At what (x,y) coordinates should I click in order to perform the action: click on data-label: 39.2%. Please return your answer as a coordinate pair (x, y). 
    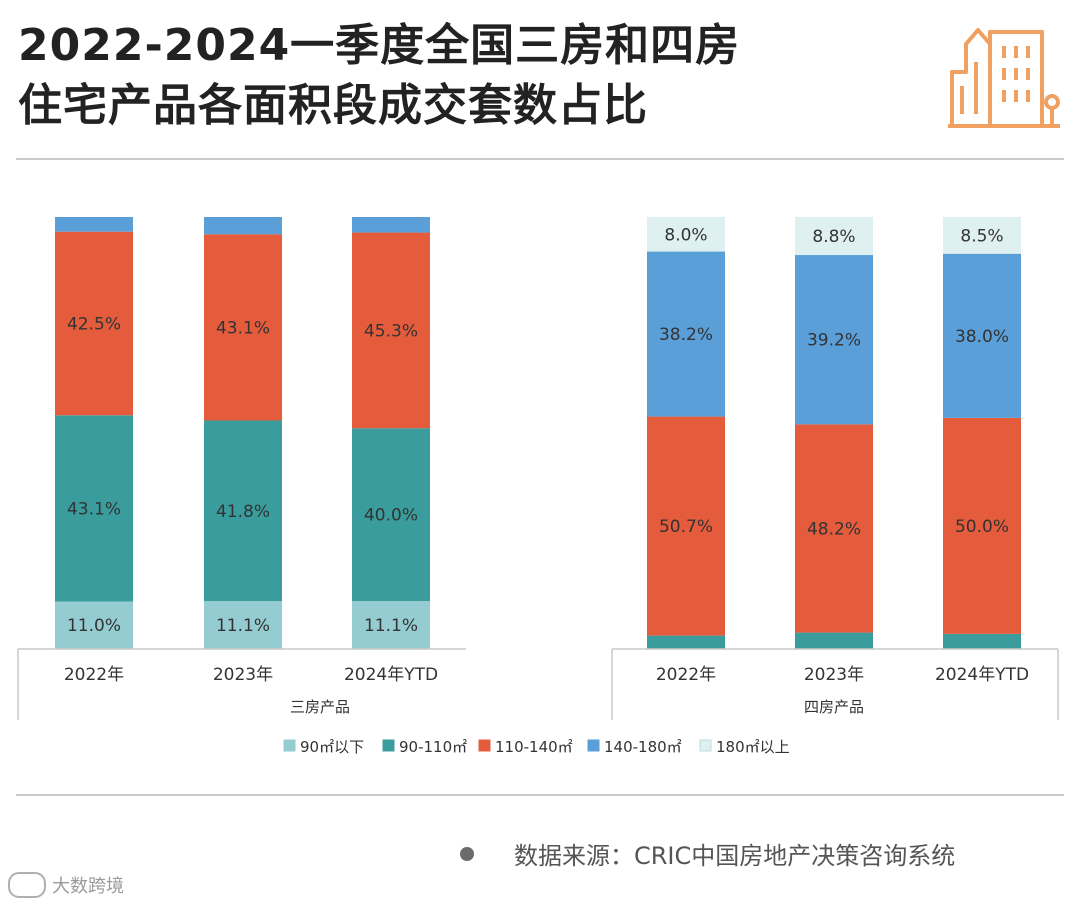
    Looking at the image, I should click on (834, 341).